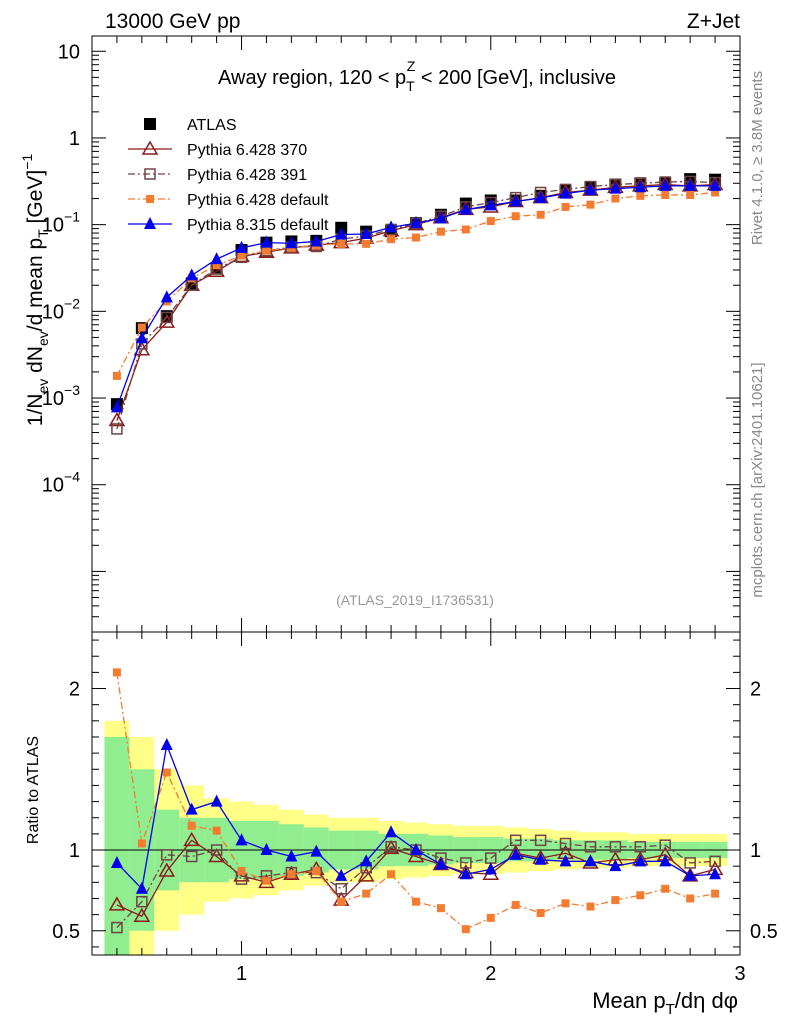 The image size is (786, 1024). I want to click on series-pythia-6-428-391-point, so click(167, 317).